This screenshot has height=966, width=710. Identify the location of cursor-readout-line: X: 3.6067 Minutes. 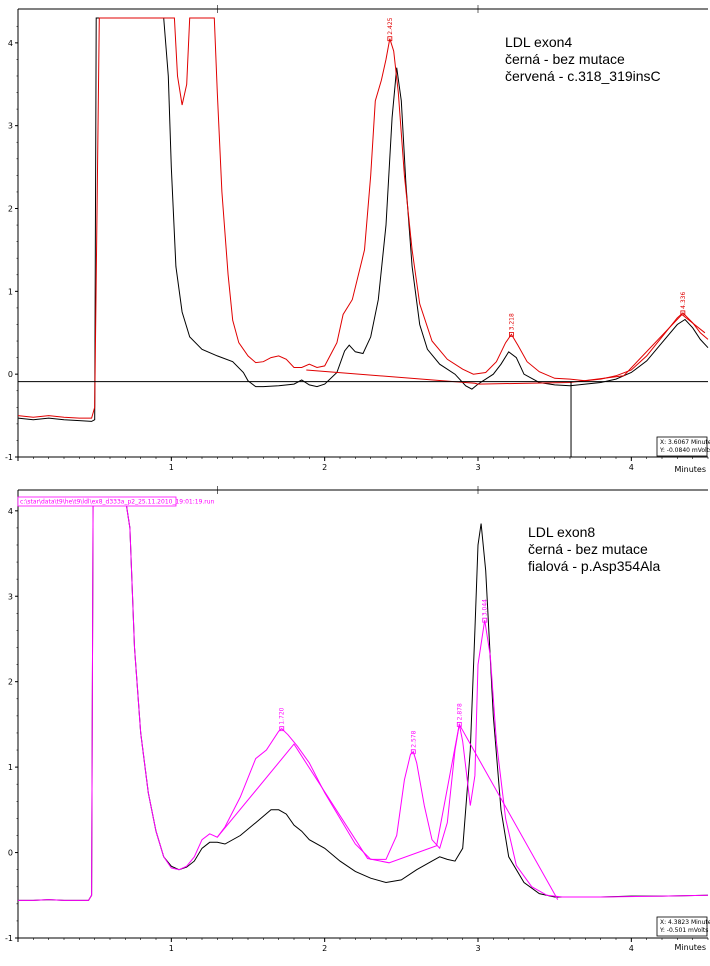
(685, 442).